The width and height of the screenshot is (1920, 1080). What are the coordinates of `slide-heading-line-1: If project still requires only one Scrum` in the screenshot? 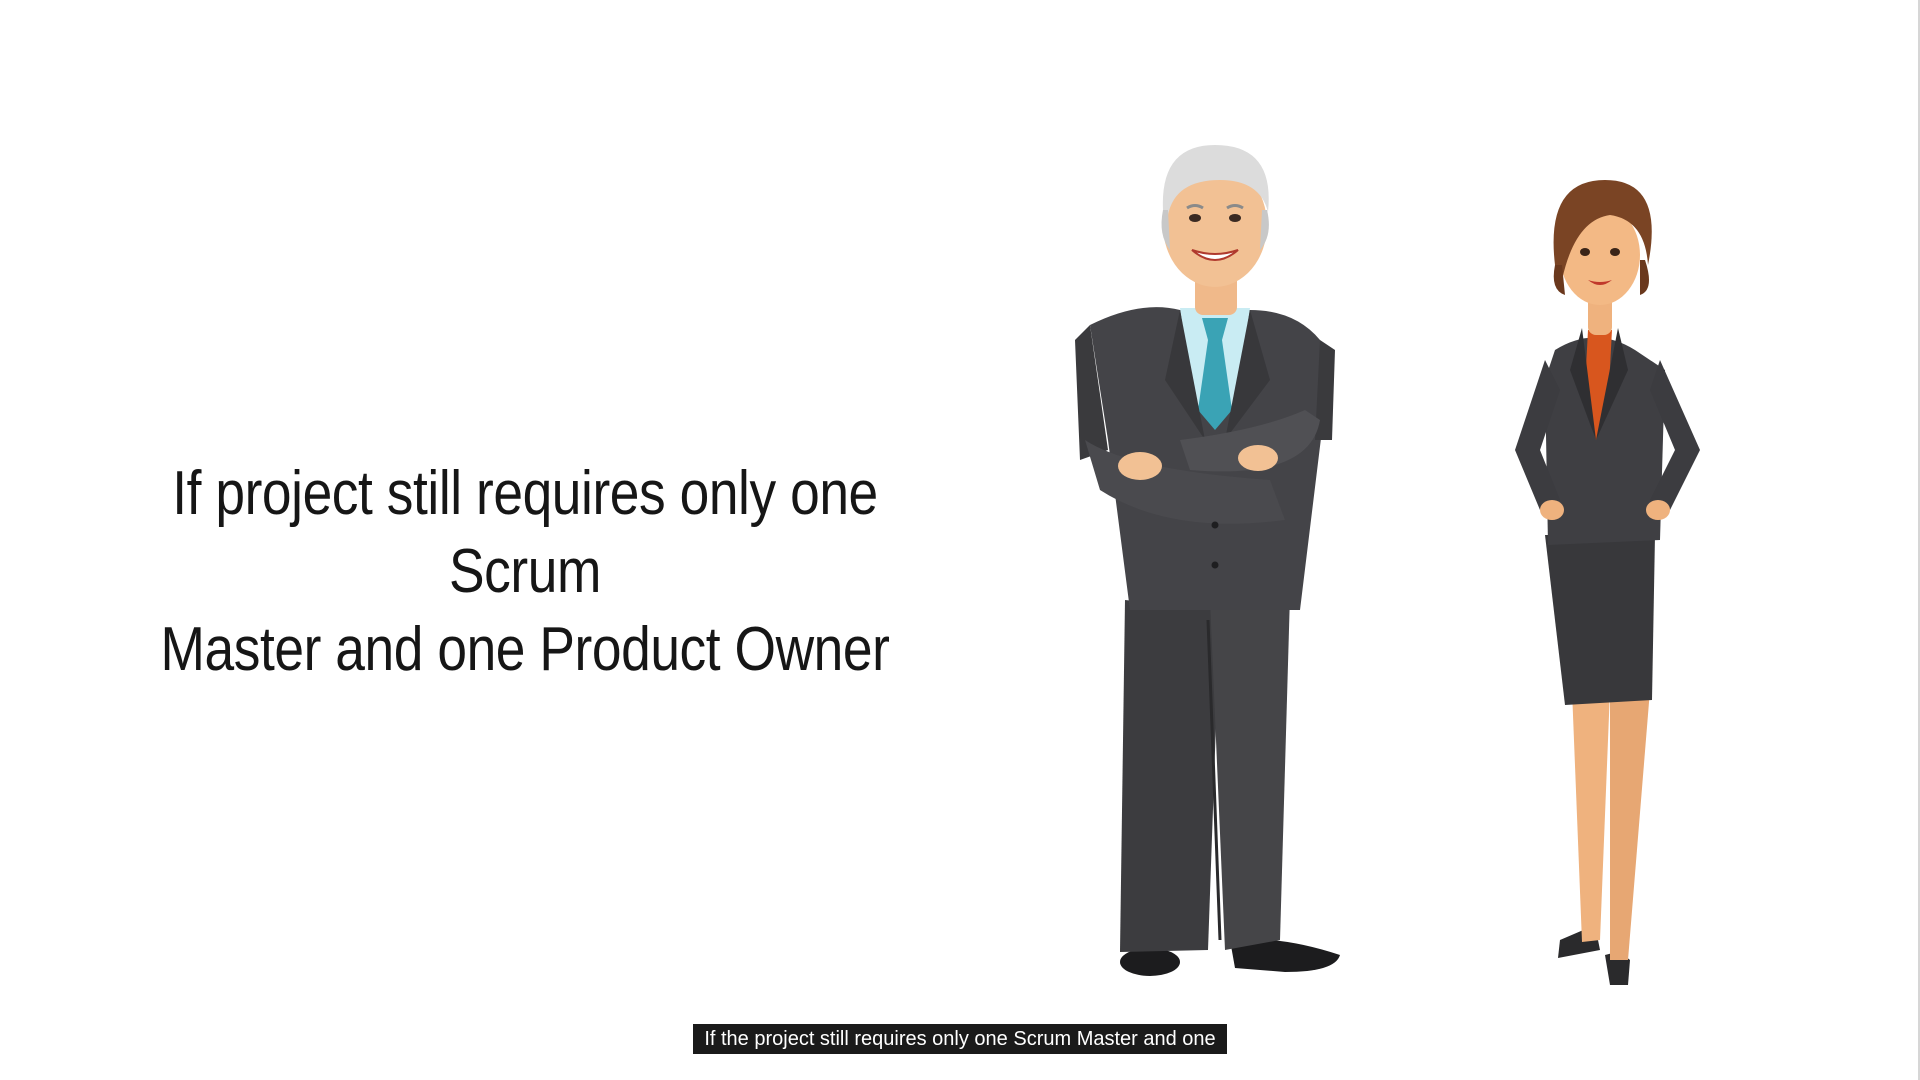 It's located at (525, 532).